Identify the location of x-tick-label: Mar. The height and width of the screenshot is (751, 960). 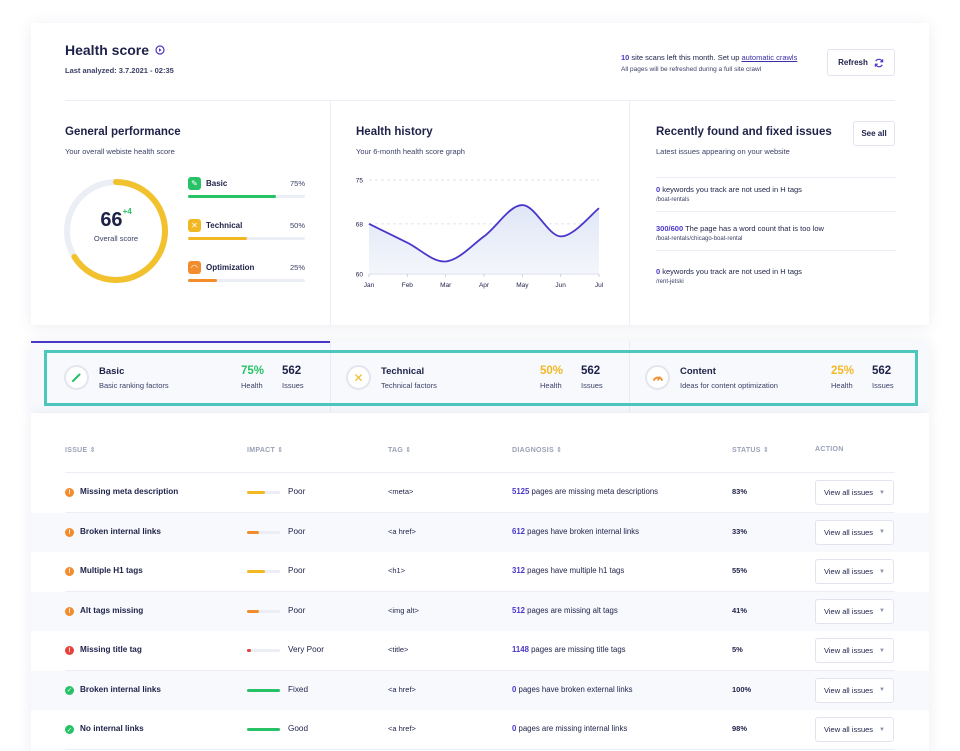
(446, 285).